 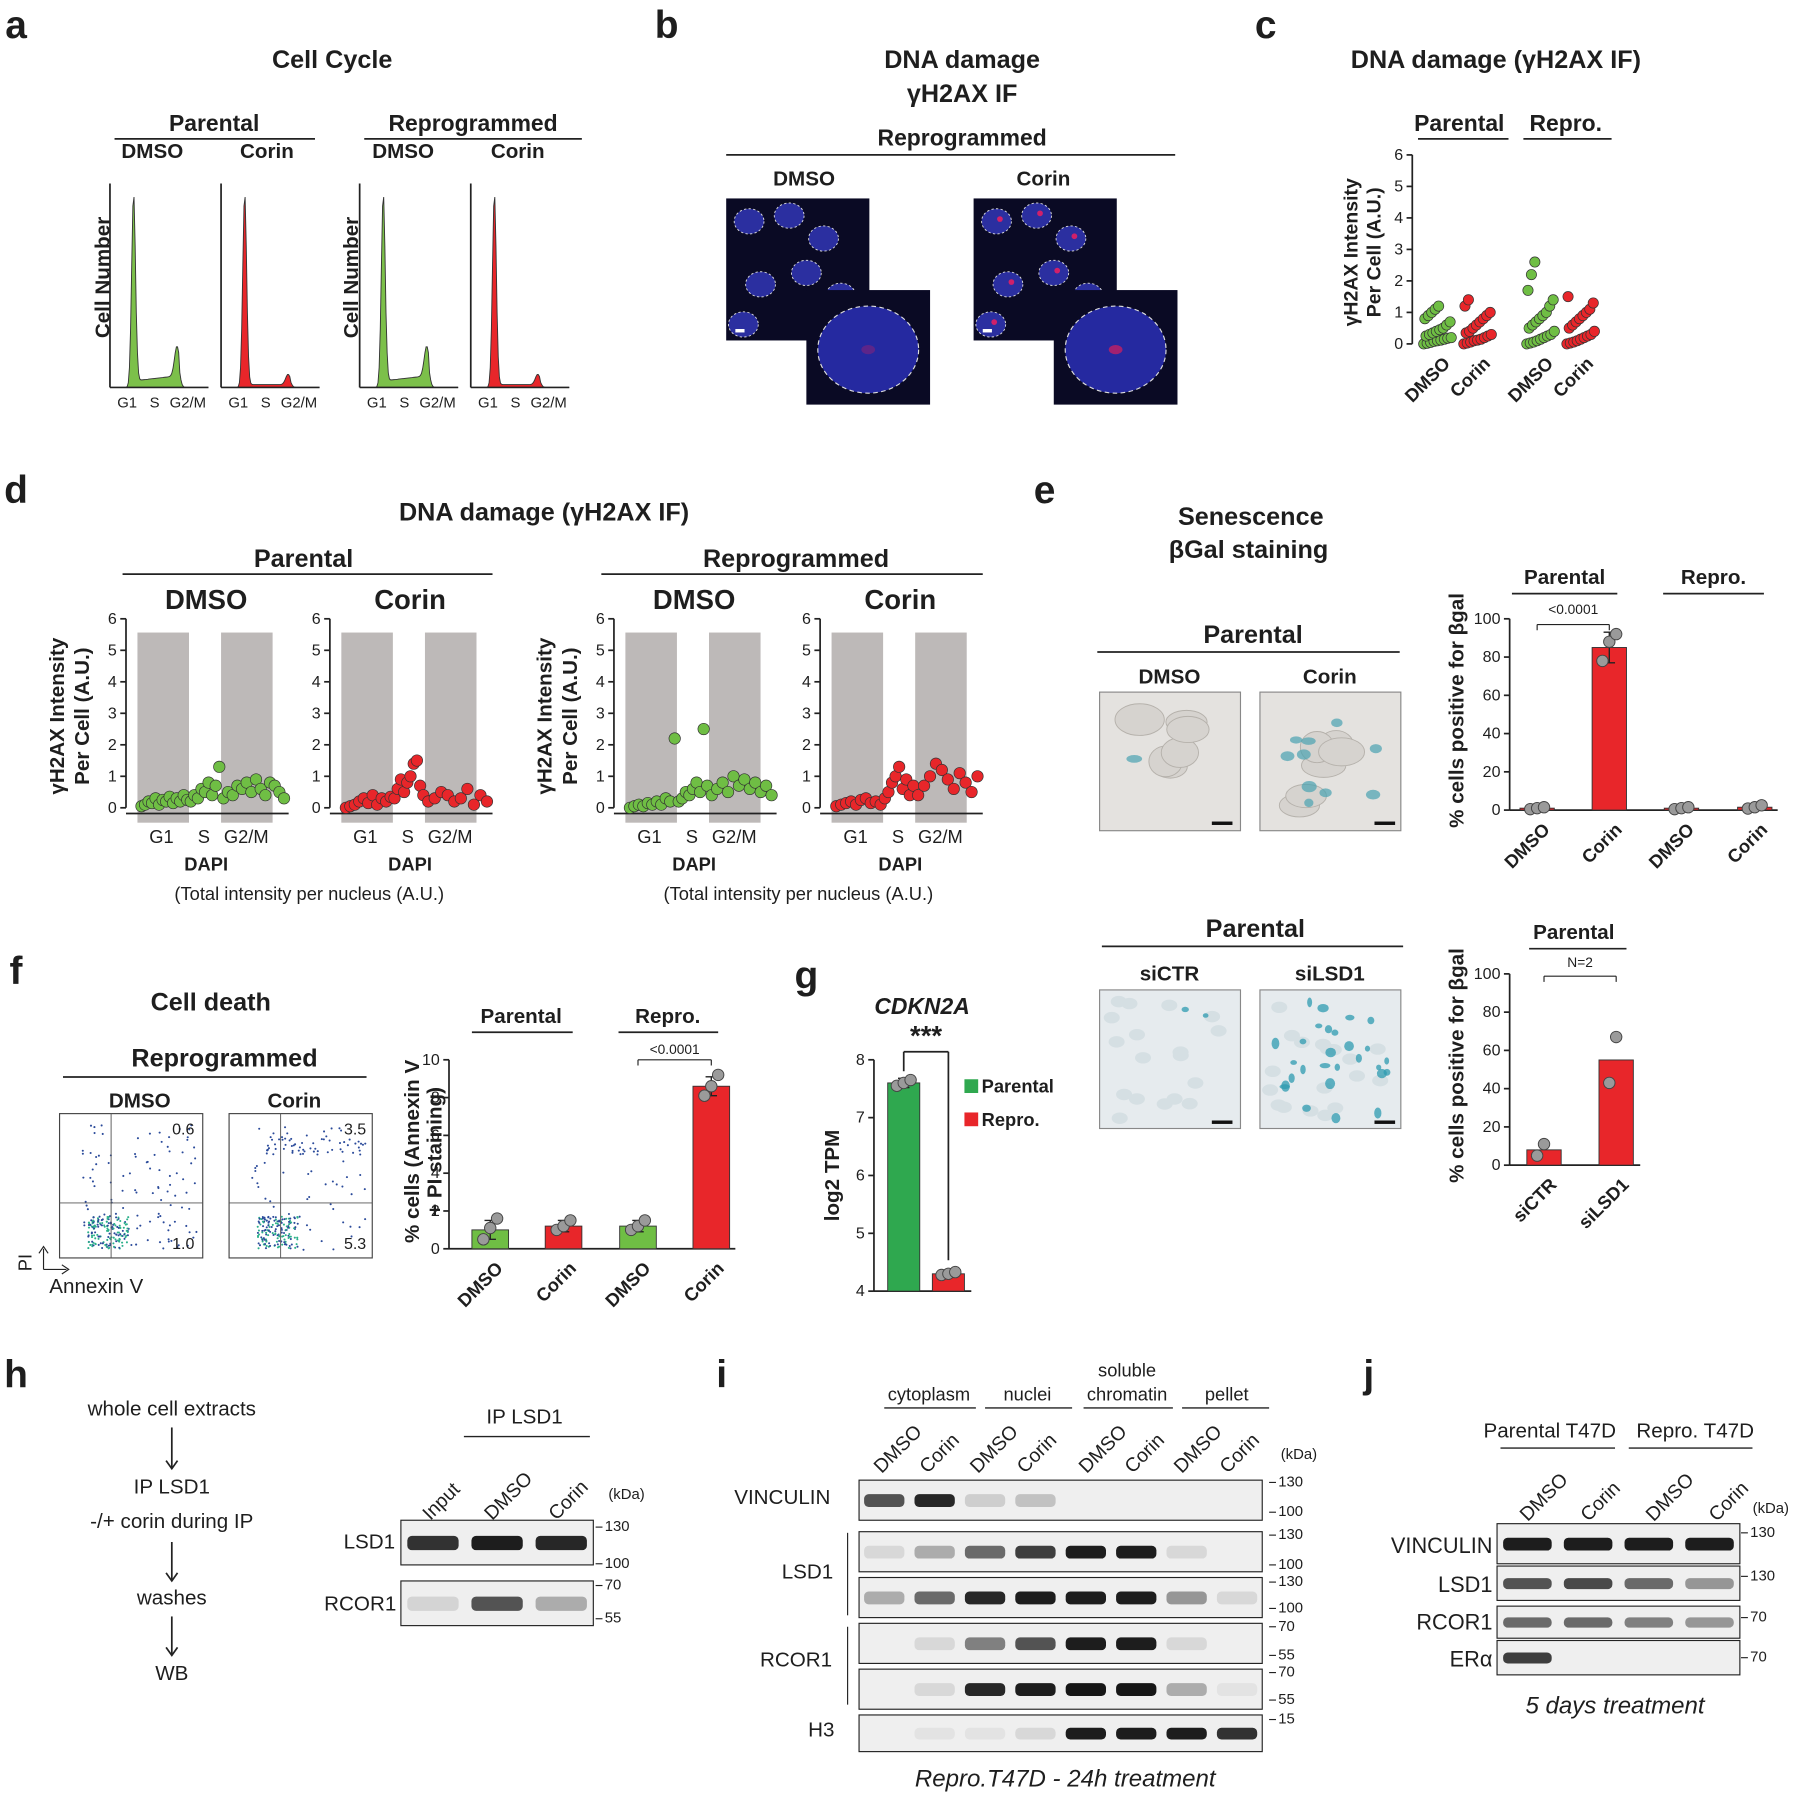 What do you see at coordinates (351, 277) in the screenshot?
I see `axis-label: Cell Number` at bounding box center [351, 277].